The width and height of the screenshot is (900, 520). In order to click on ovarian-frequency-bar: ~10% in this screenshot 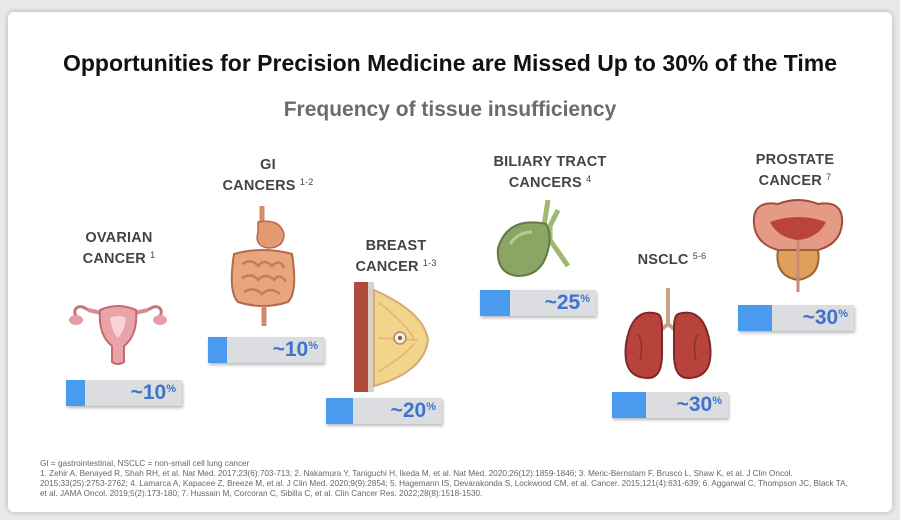, I will do `click(124, 393)`.